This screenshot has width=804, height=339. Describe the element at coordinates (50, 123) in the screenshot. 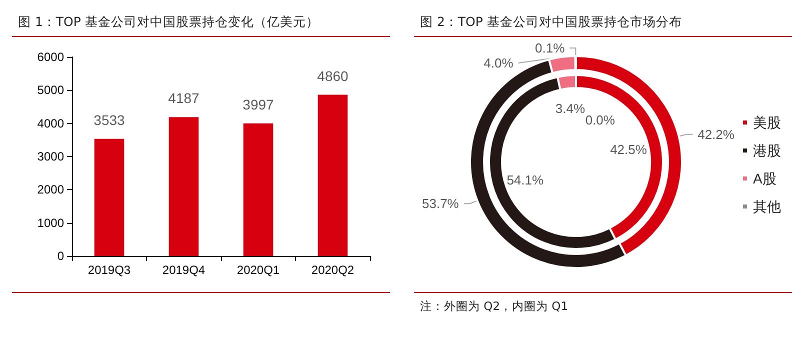

I see `y-tick-label: 4000` at that location.